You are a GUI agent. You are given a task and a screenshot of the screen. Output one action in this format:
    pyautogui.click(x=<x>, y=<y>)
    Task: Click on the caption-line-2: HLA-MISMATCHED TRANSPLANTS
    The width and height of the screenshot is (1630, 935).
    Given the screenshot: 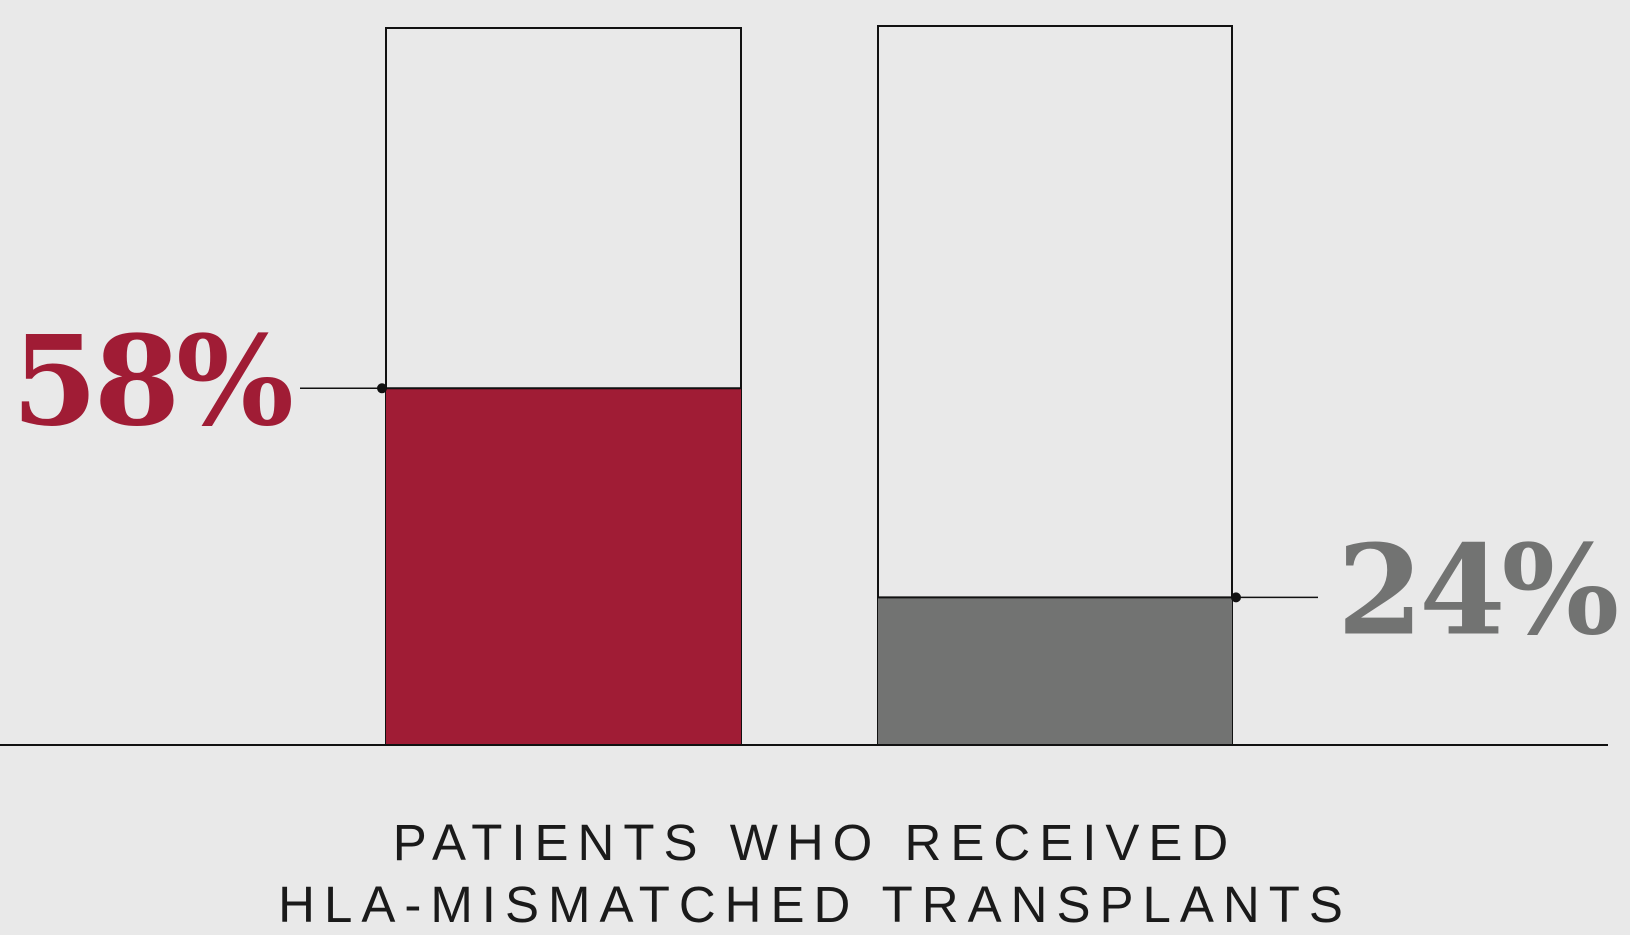 What is the action you would take?
    pyautogui.click(x=815, y=904)
    